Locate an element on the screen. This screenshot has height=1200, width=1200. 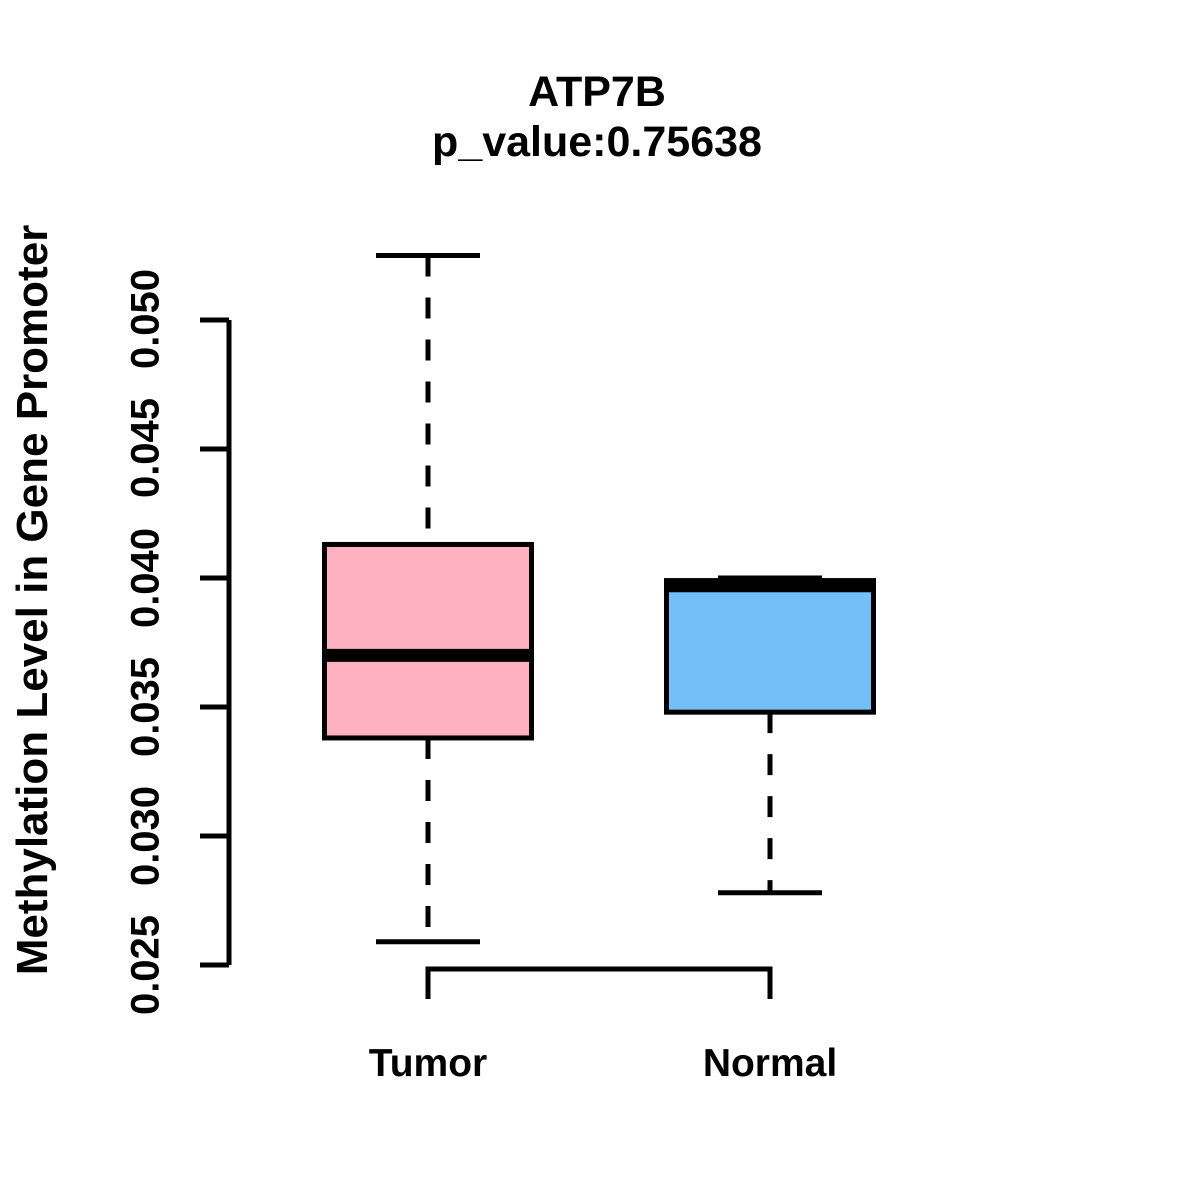
plot-title: ATP7B is located at coordinates (597, 92).